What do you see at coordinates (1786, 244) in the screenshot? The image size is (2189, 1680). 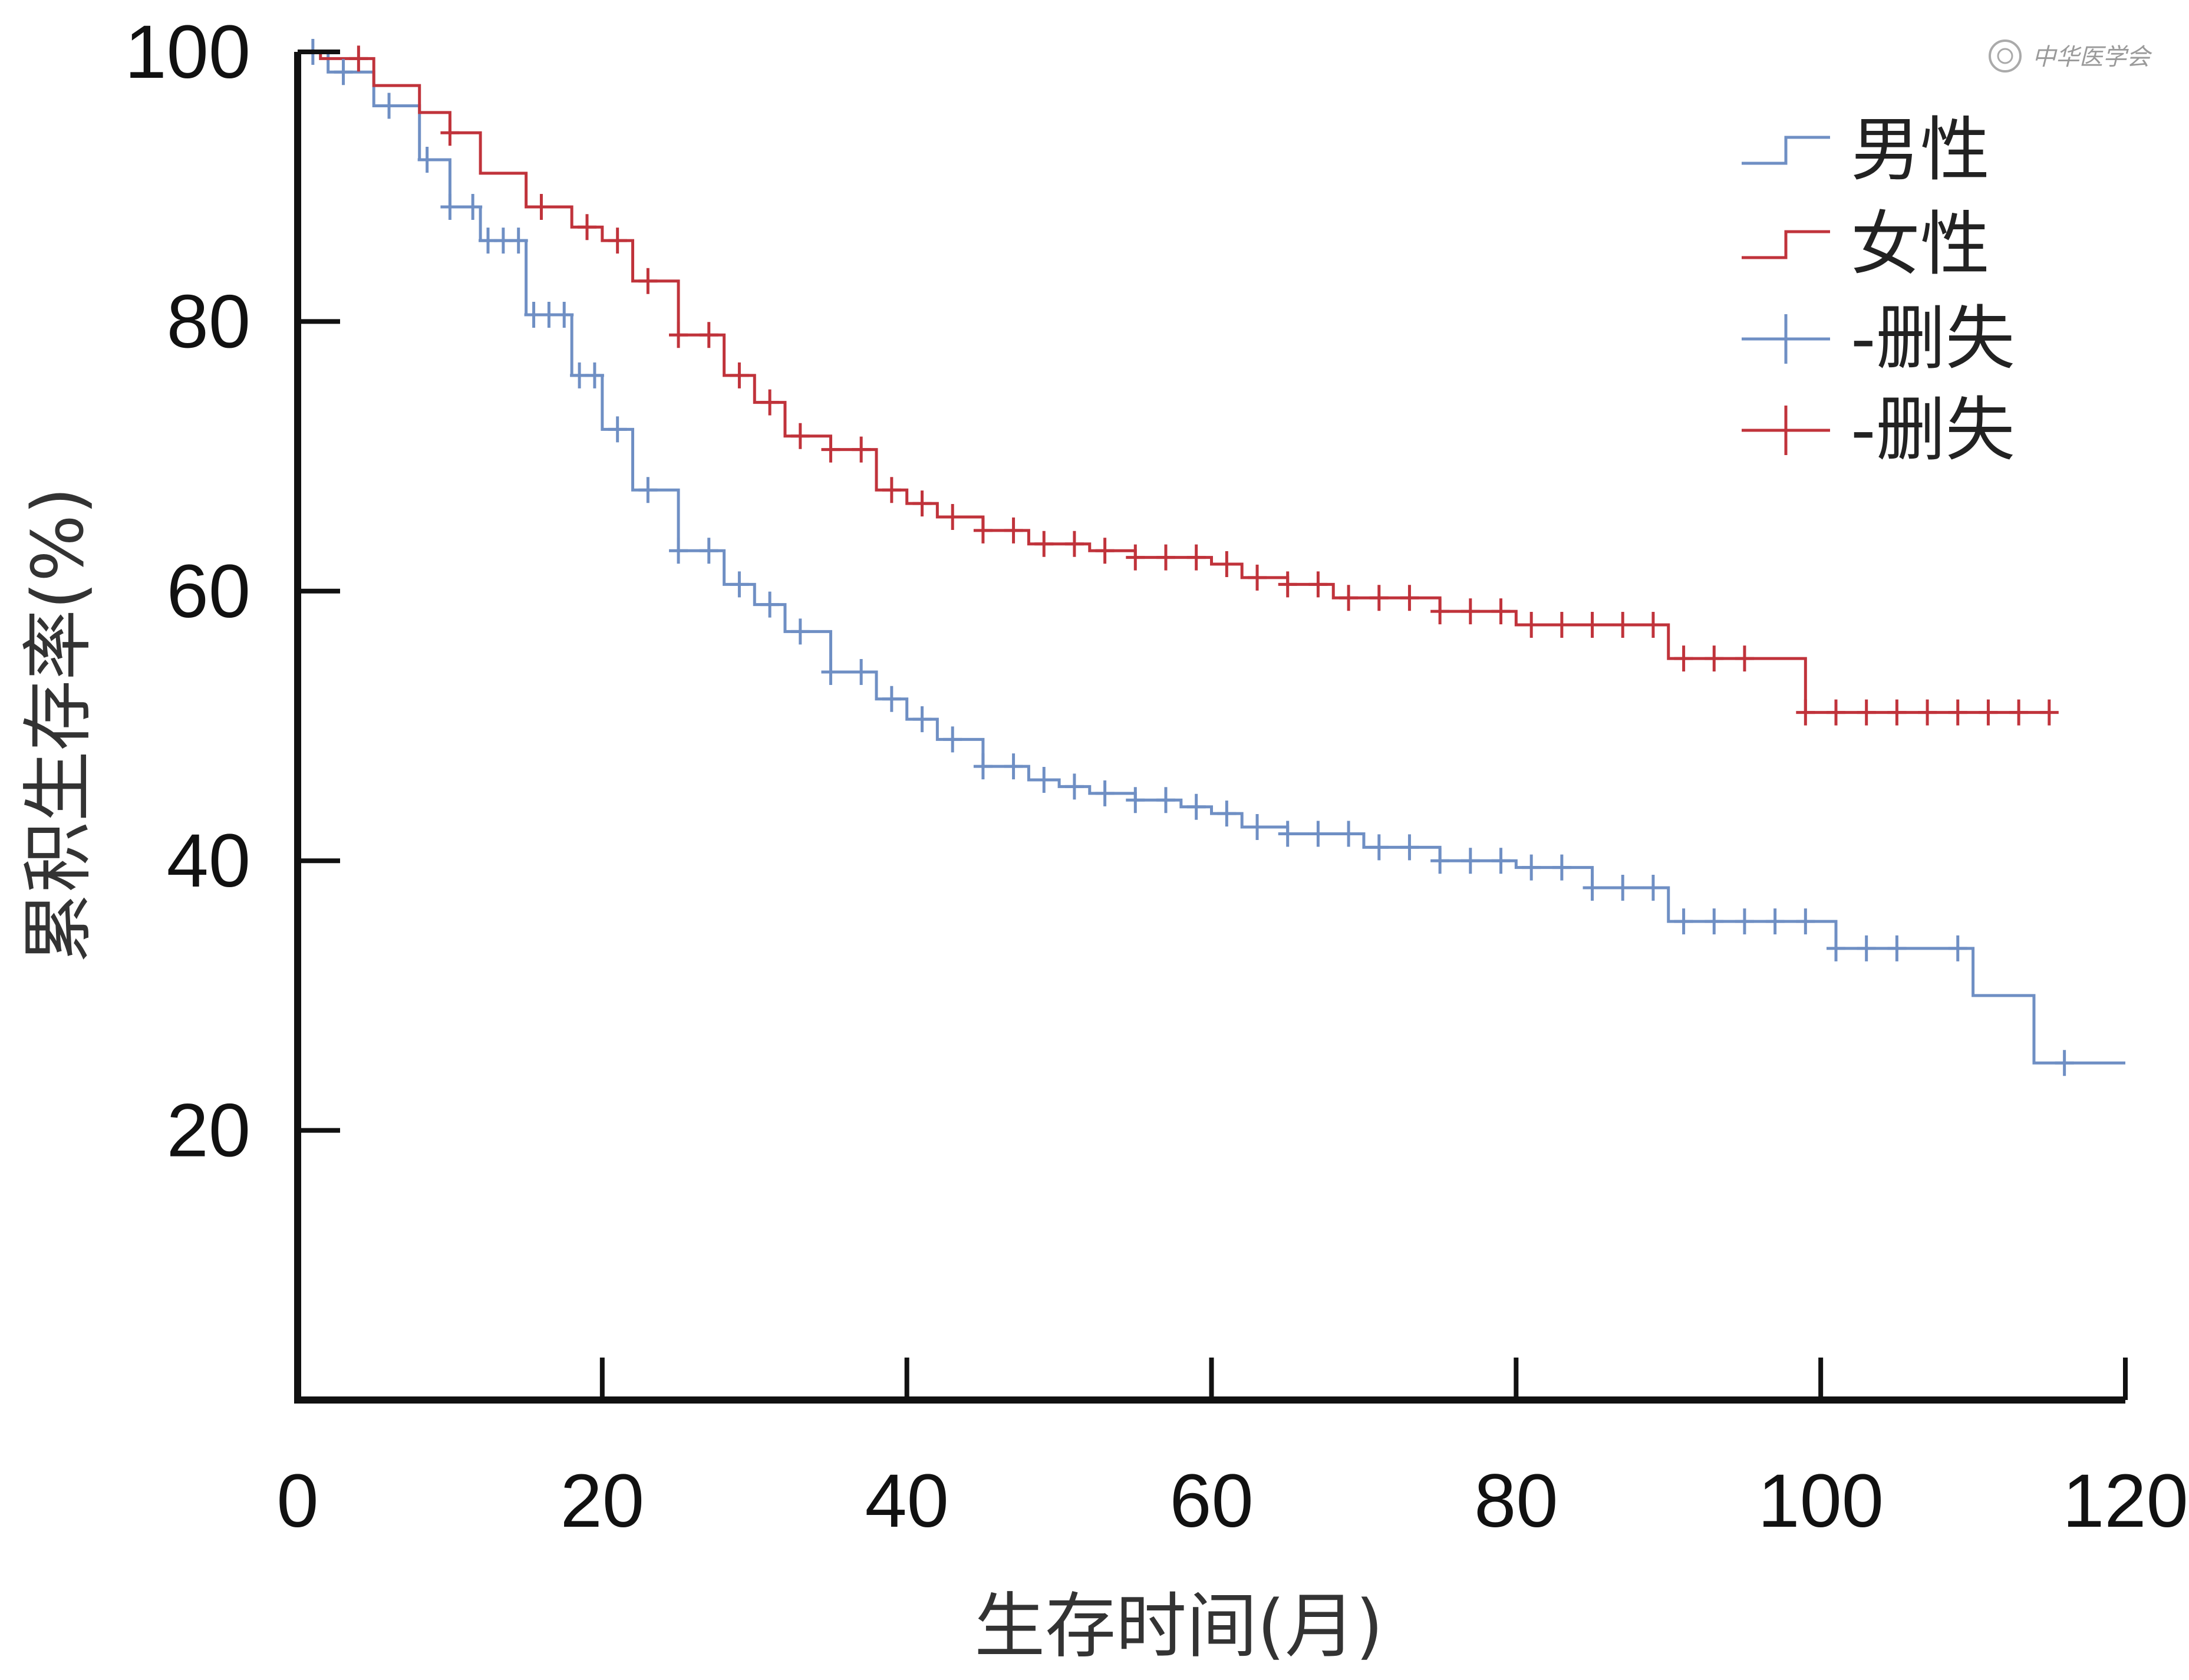 I see `legend-line-icon` at bounding box center [1786, 244].